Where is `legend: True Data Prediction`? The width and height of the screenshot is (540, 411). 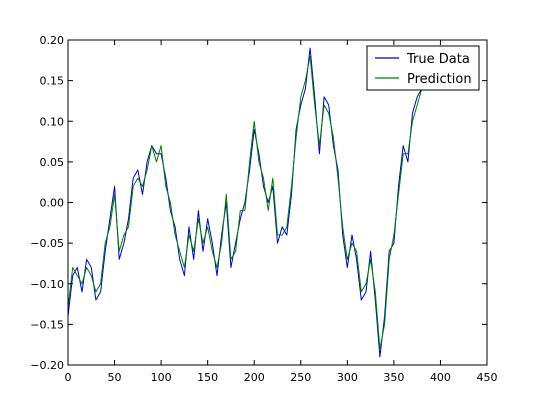
legend: True Data Prediction is located at coordinates (423, 68).